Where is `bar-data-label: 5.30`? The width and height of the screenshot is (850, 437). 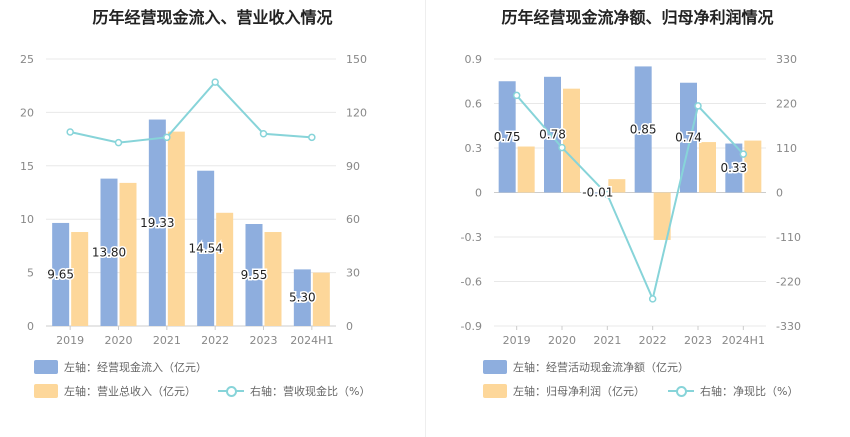
bar-data-label: 5.30 is located at coordinates (302, 298).